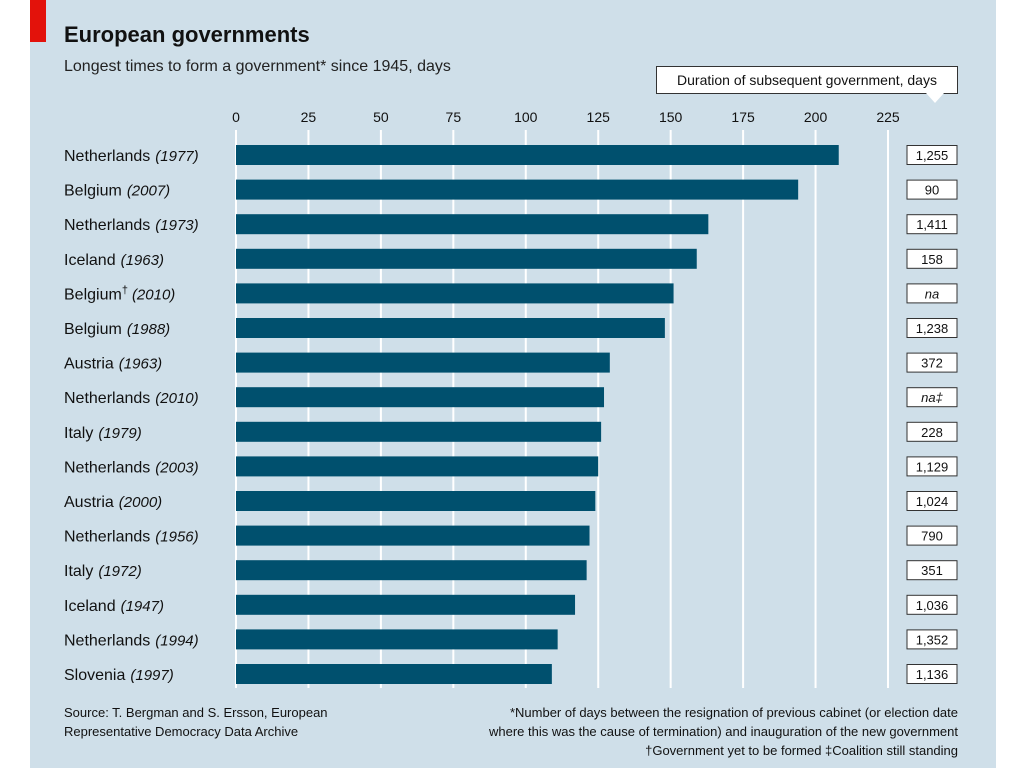  I want to click on year-label: (1973), so click(176, 225).